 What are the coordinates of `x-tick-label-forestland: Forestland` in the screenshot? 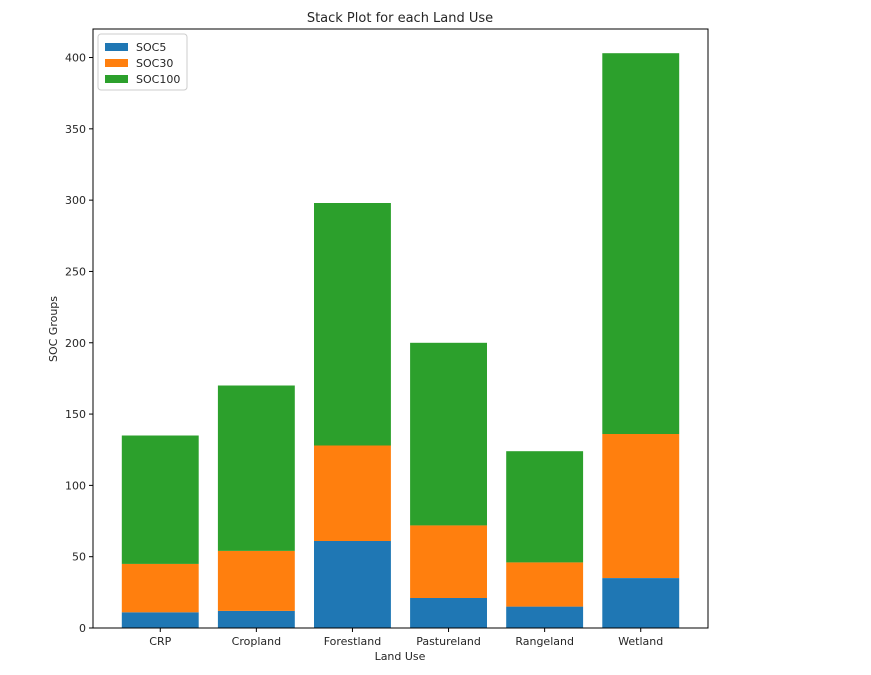 It's located at (353, 641).